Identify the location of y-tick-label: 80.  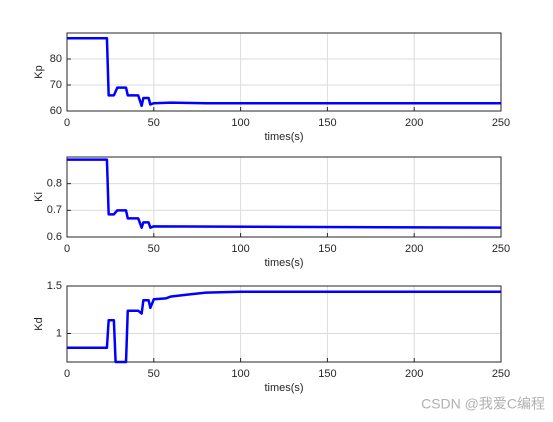
(56, 59).